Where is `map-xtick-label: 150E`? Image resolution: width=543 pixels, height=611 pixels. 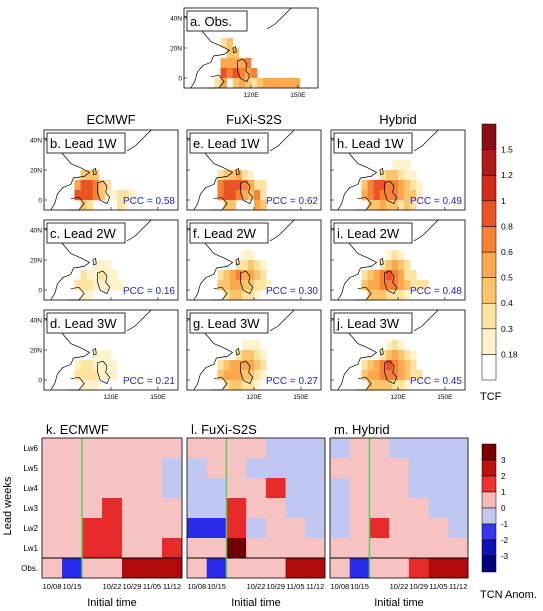
map-xtick-label: 150E is located at coordinates (301, 397).